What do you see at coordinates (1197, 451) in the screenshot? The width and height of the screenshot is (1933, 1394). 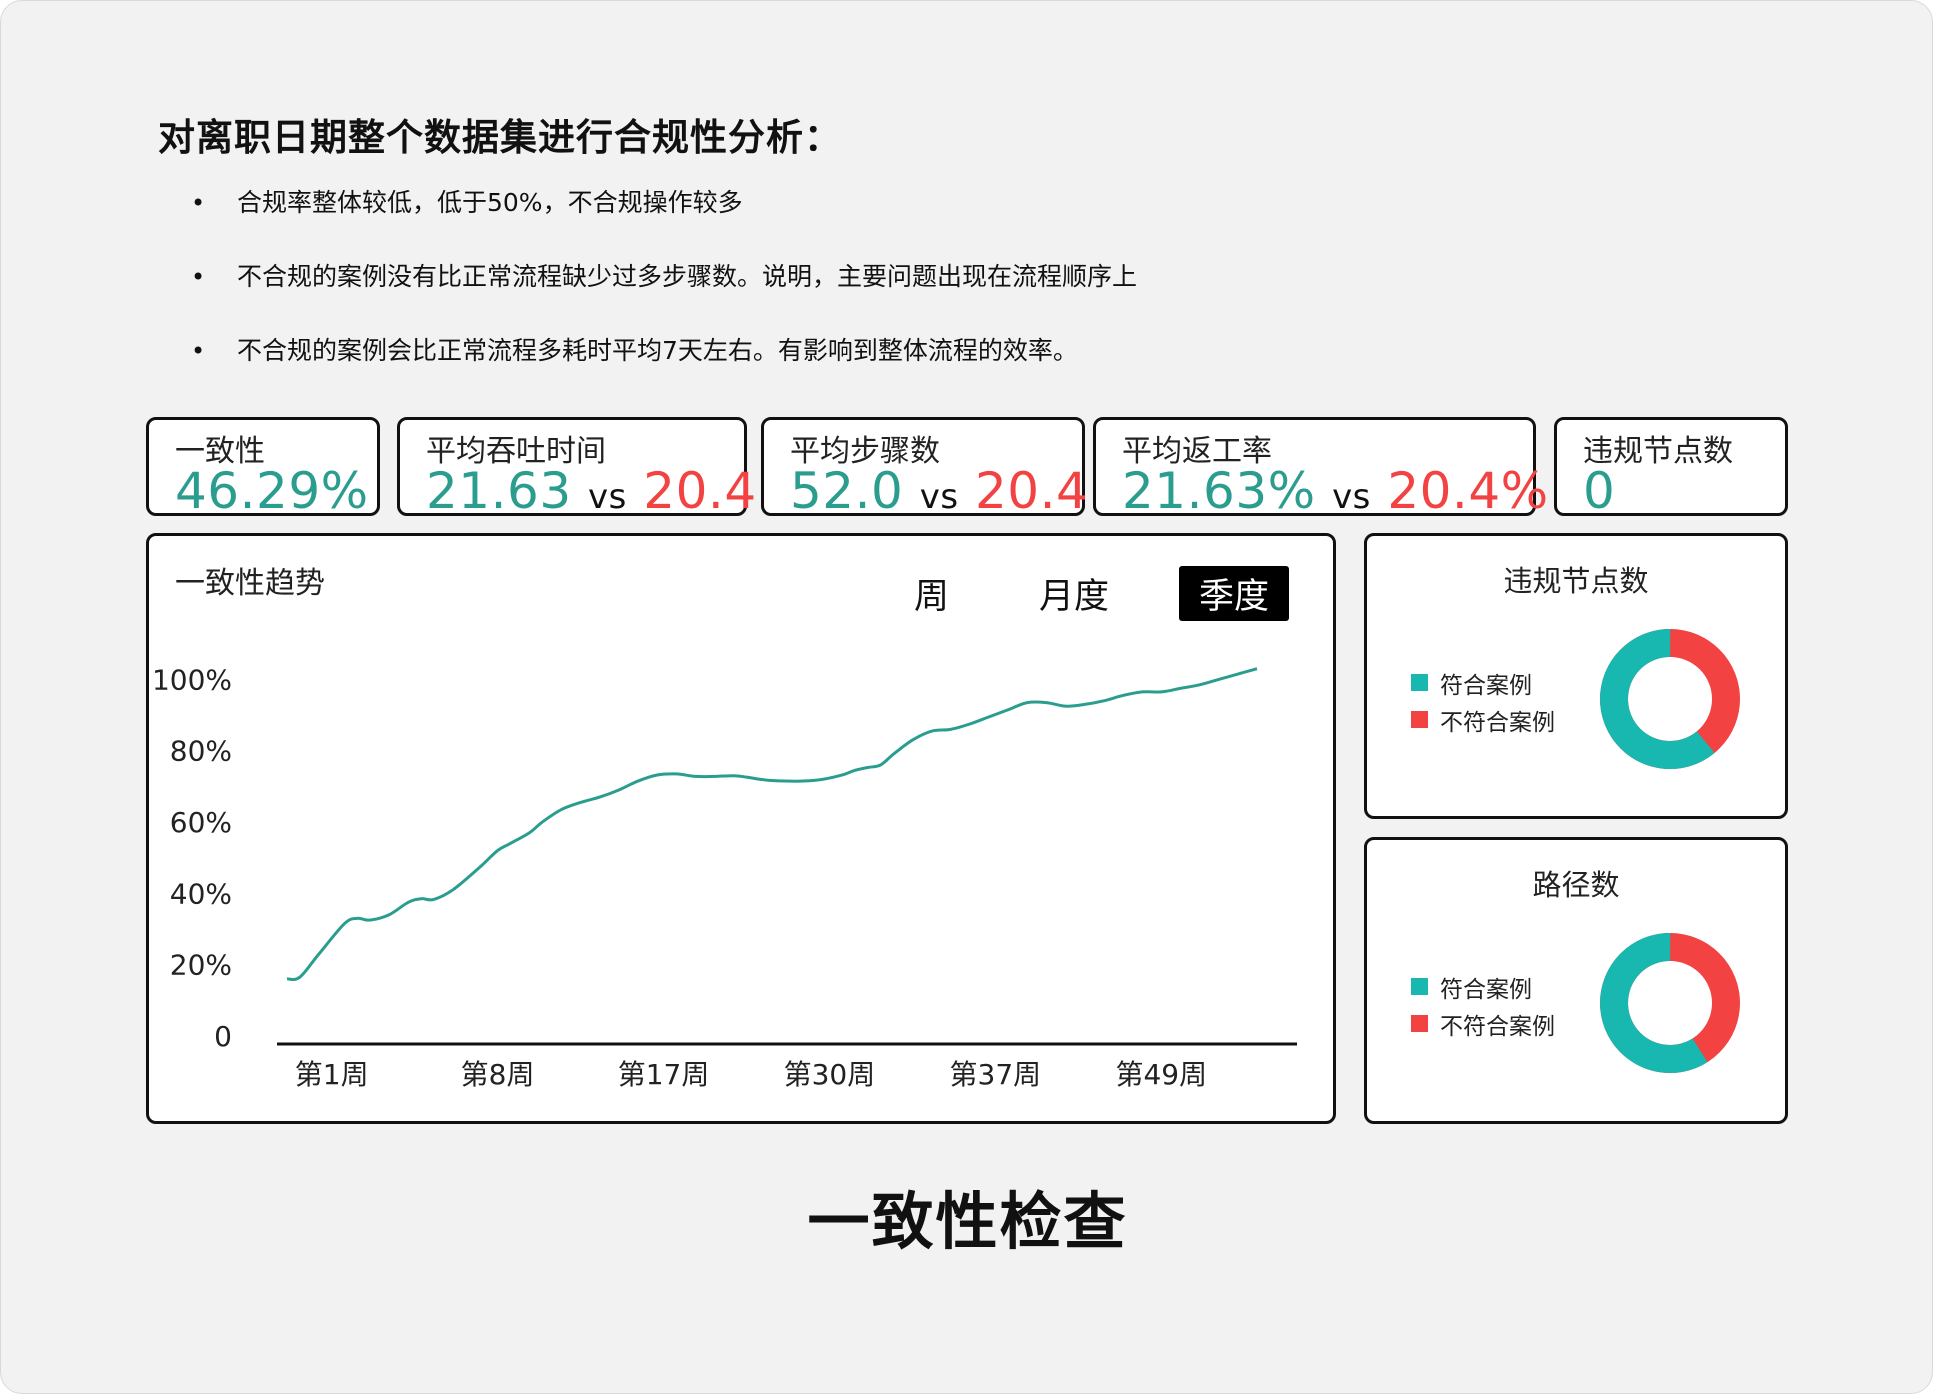 I see `kpi-label: 平均返工率` at bounding box center [1197, 451].